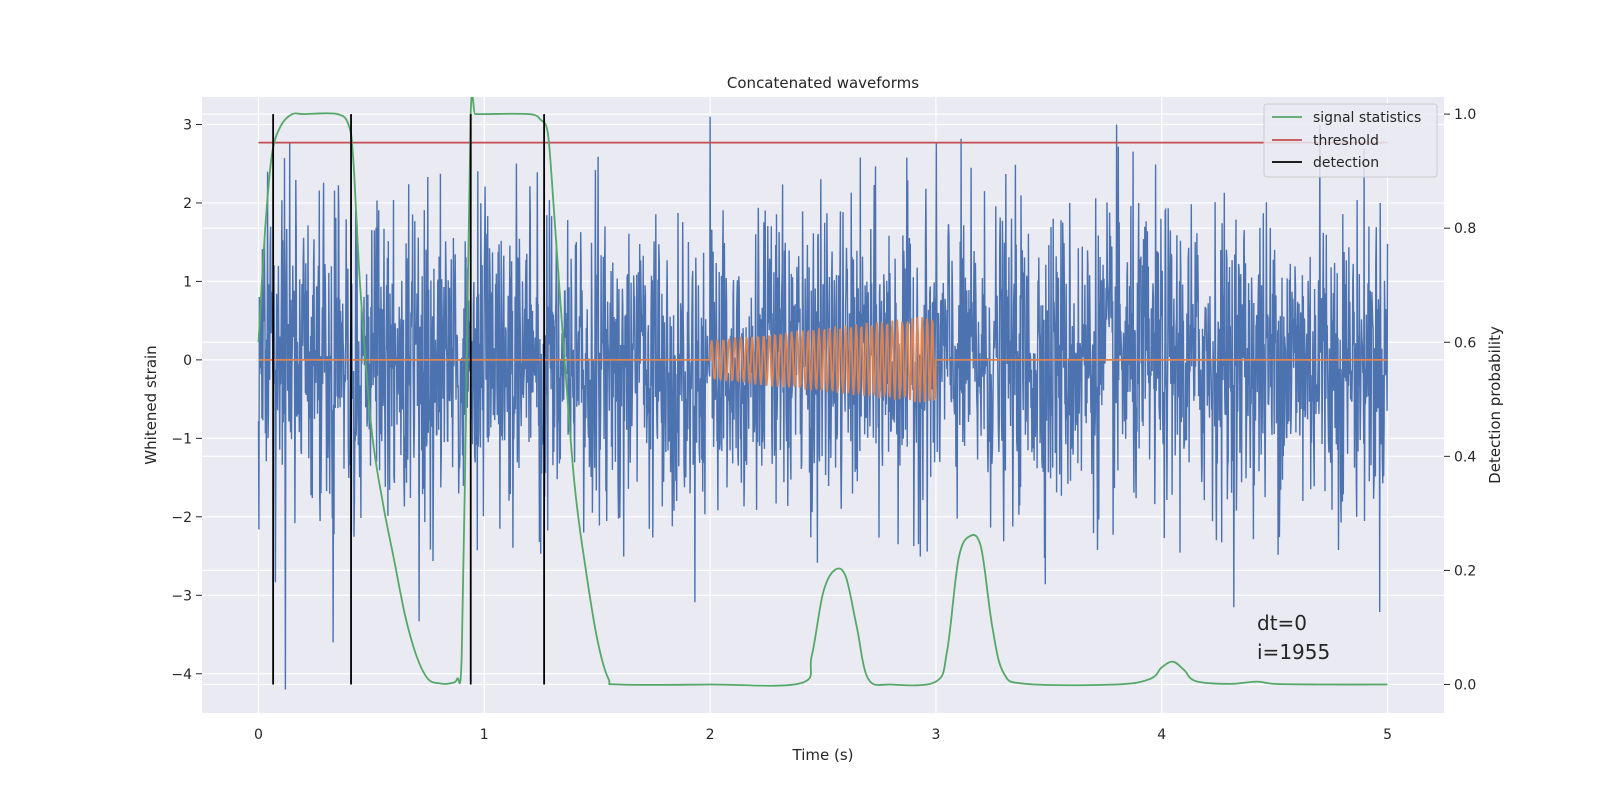 Image resolution: width=1600 pixels, height=800 pixels. I want to click on y2-tick-label: 0.4, so click(1465, 457).